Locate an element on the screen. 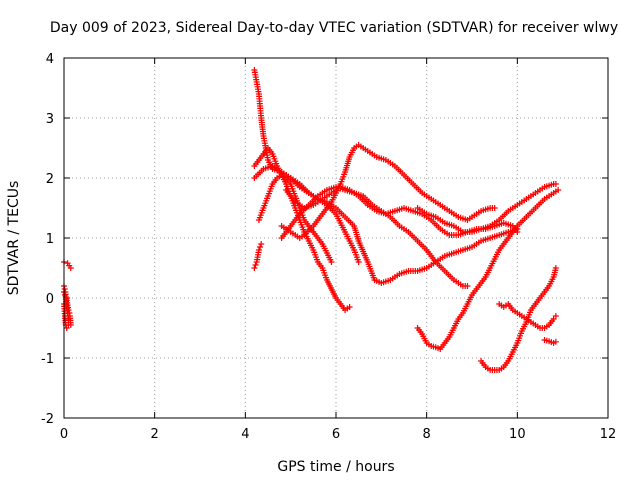  x-tick-label: 6 is located at coordinates (336, 434).